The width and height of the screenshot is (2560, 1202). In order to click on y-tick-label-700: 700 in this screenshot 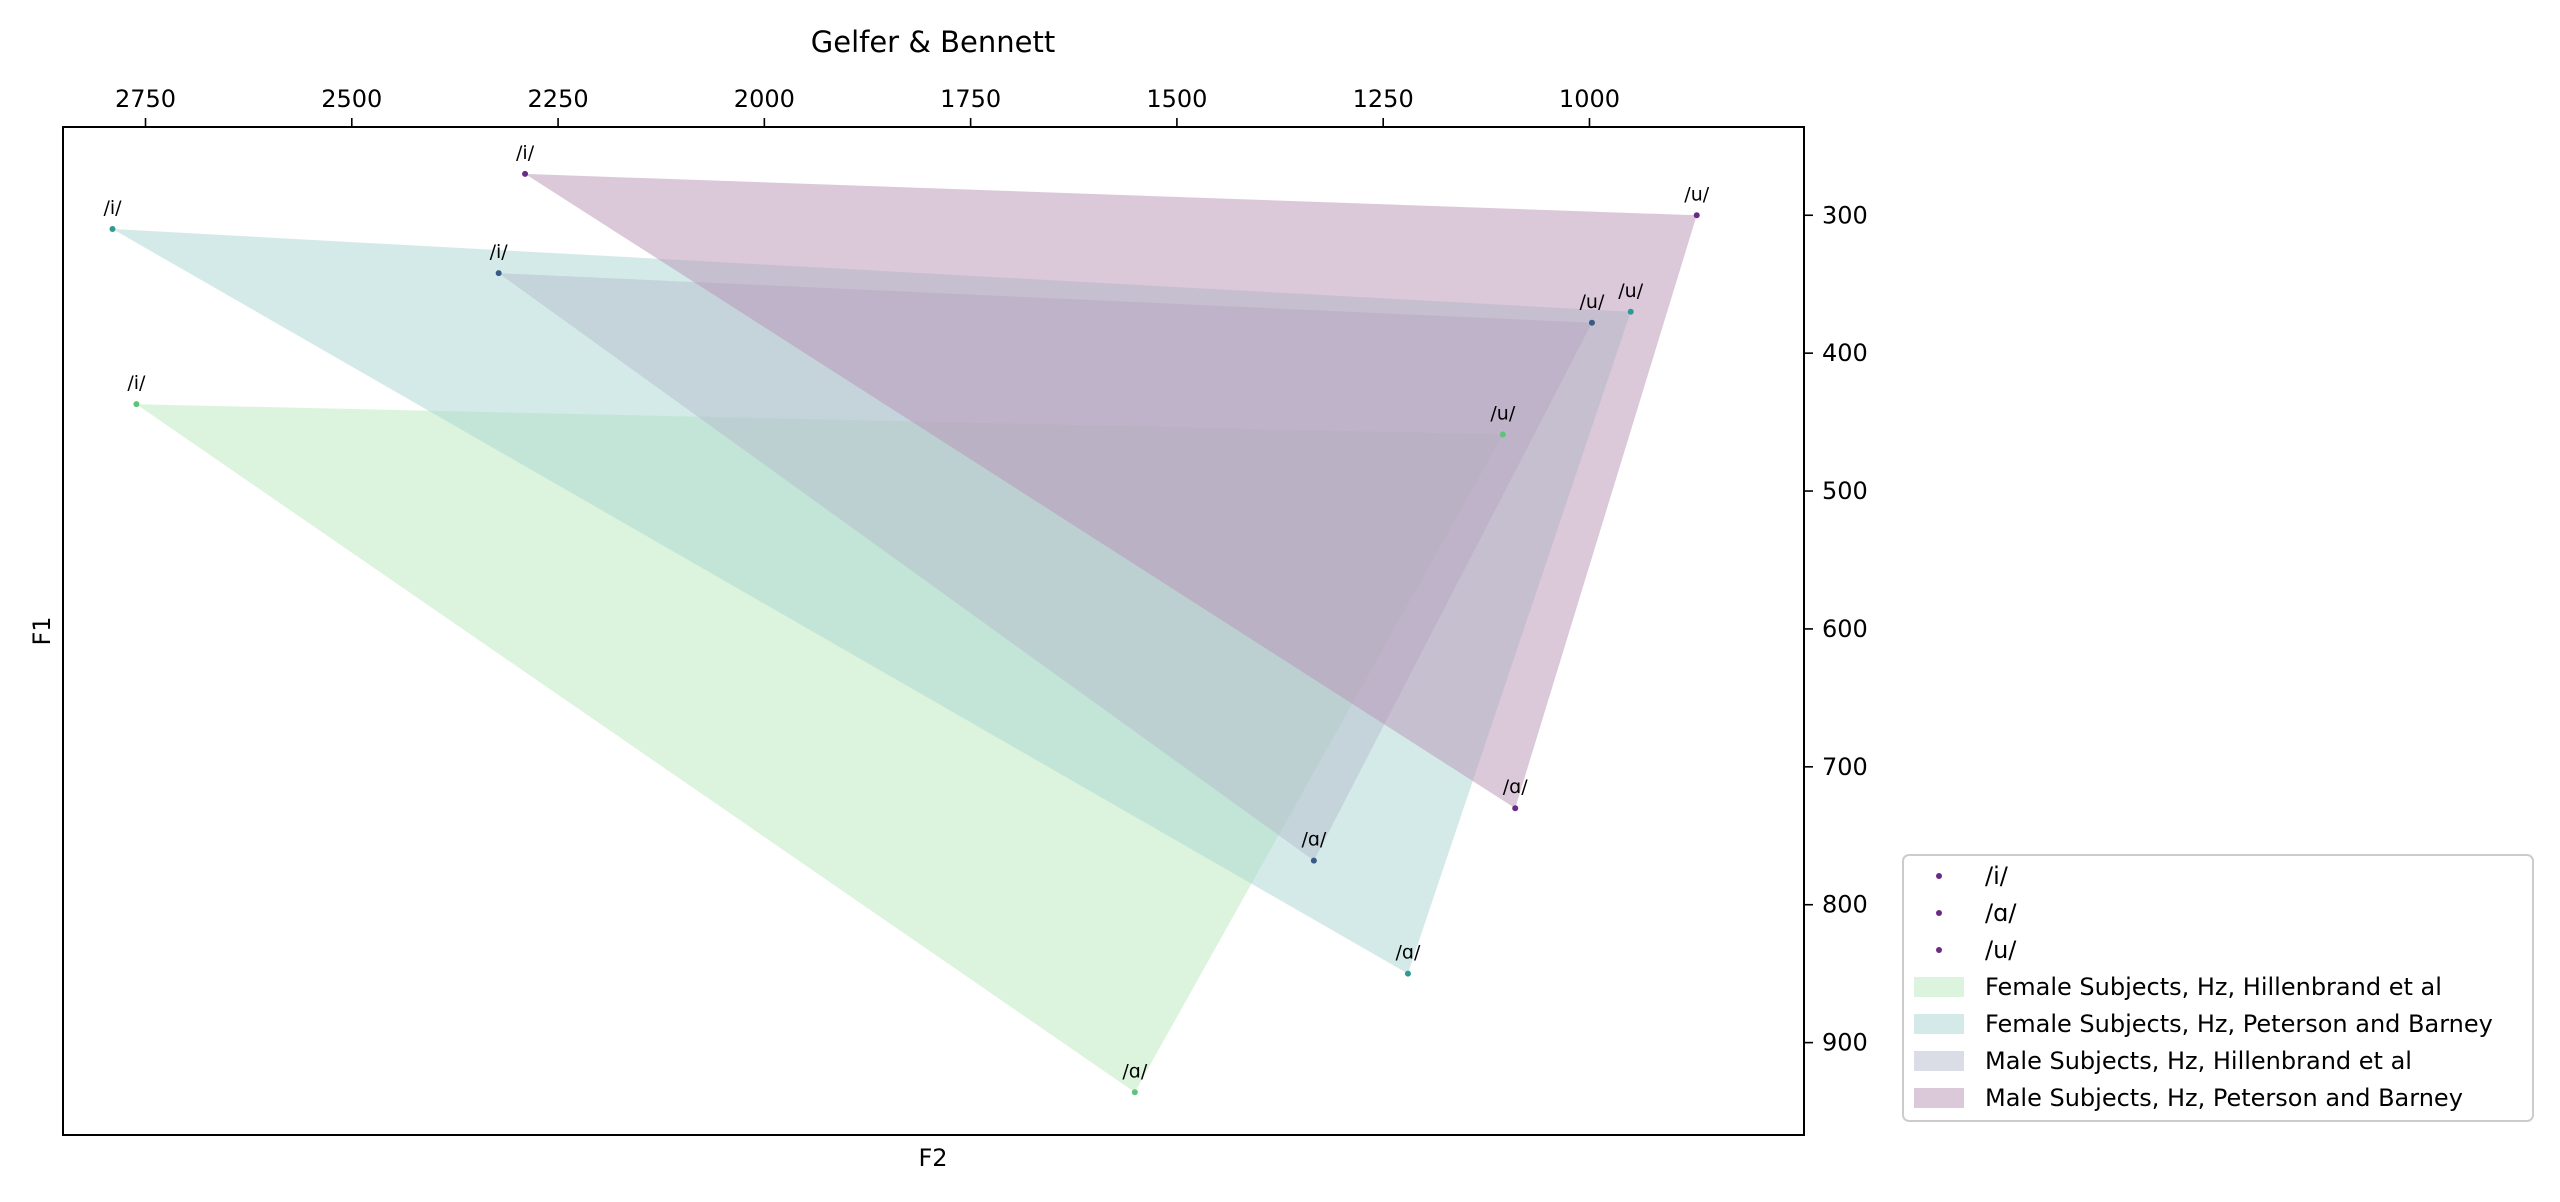, I will do `click(1845, 767)`.